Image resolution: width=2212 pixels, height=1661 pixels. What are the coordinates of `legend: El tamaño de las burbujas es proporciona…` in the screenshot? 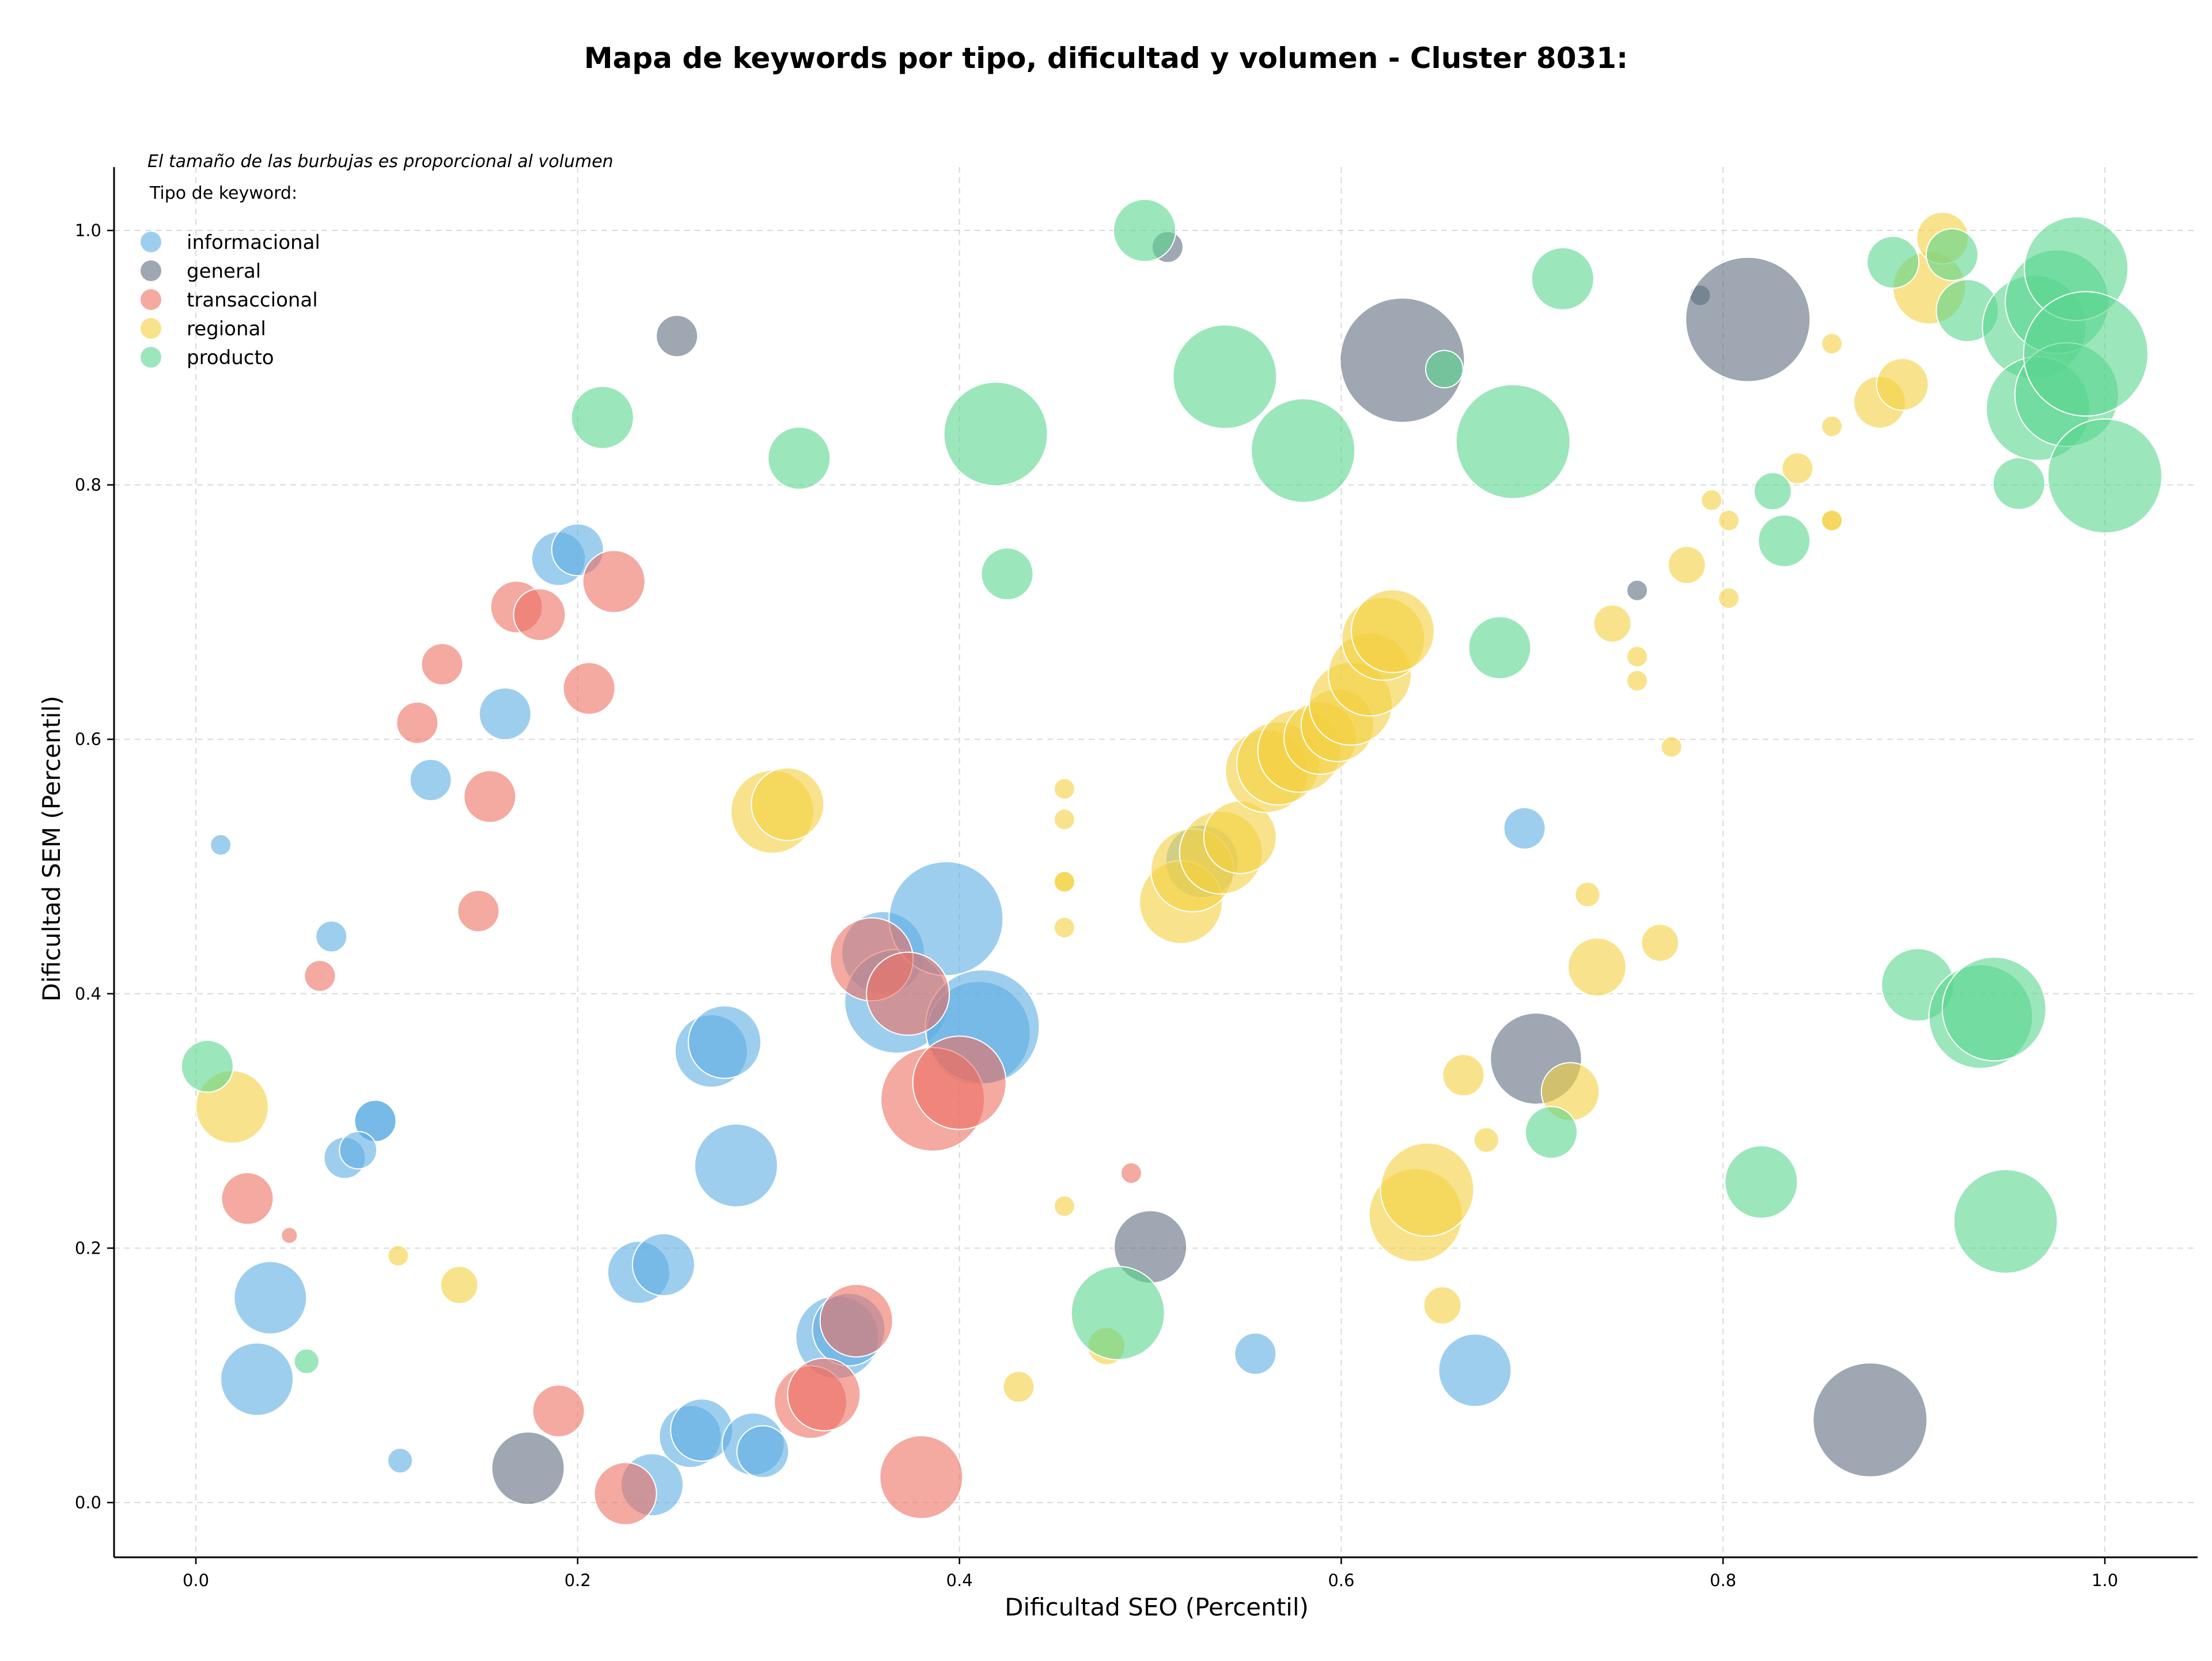 It's located at (377, 260).